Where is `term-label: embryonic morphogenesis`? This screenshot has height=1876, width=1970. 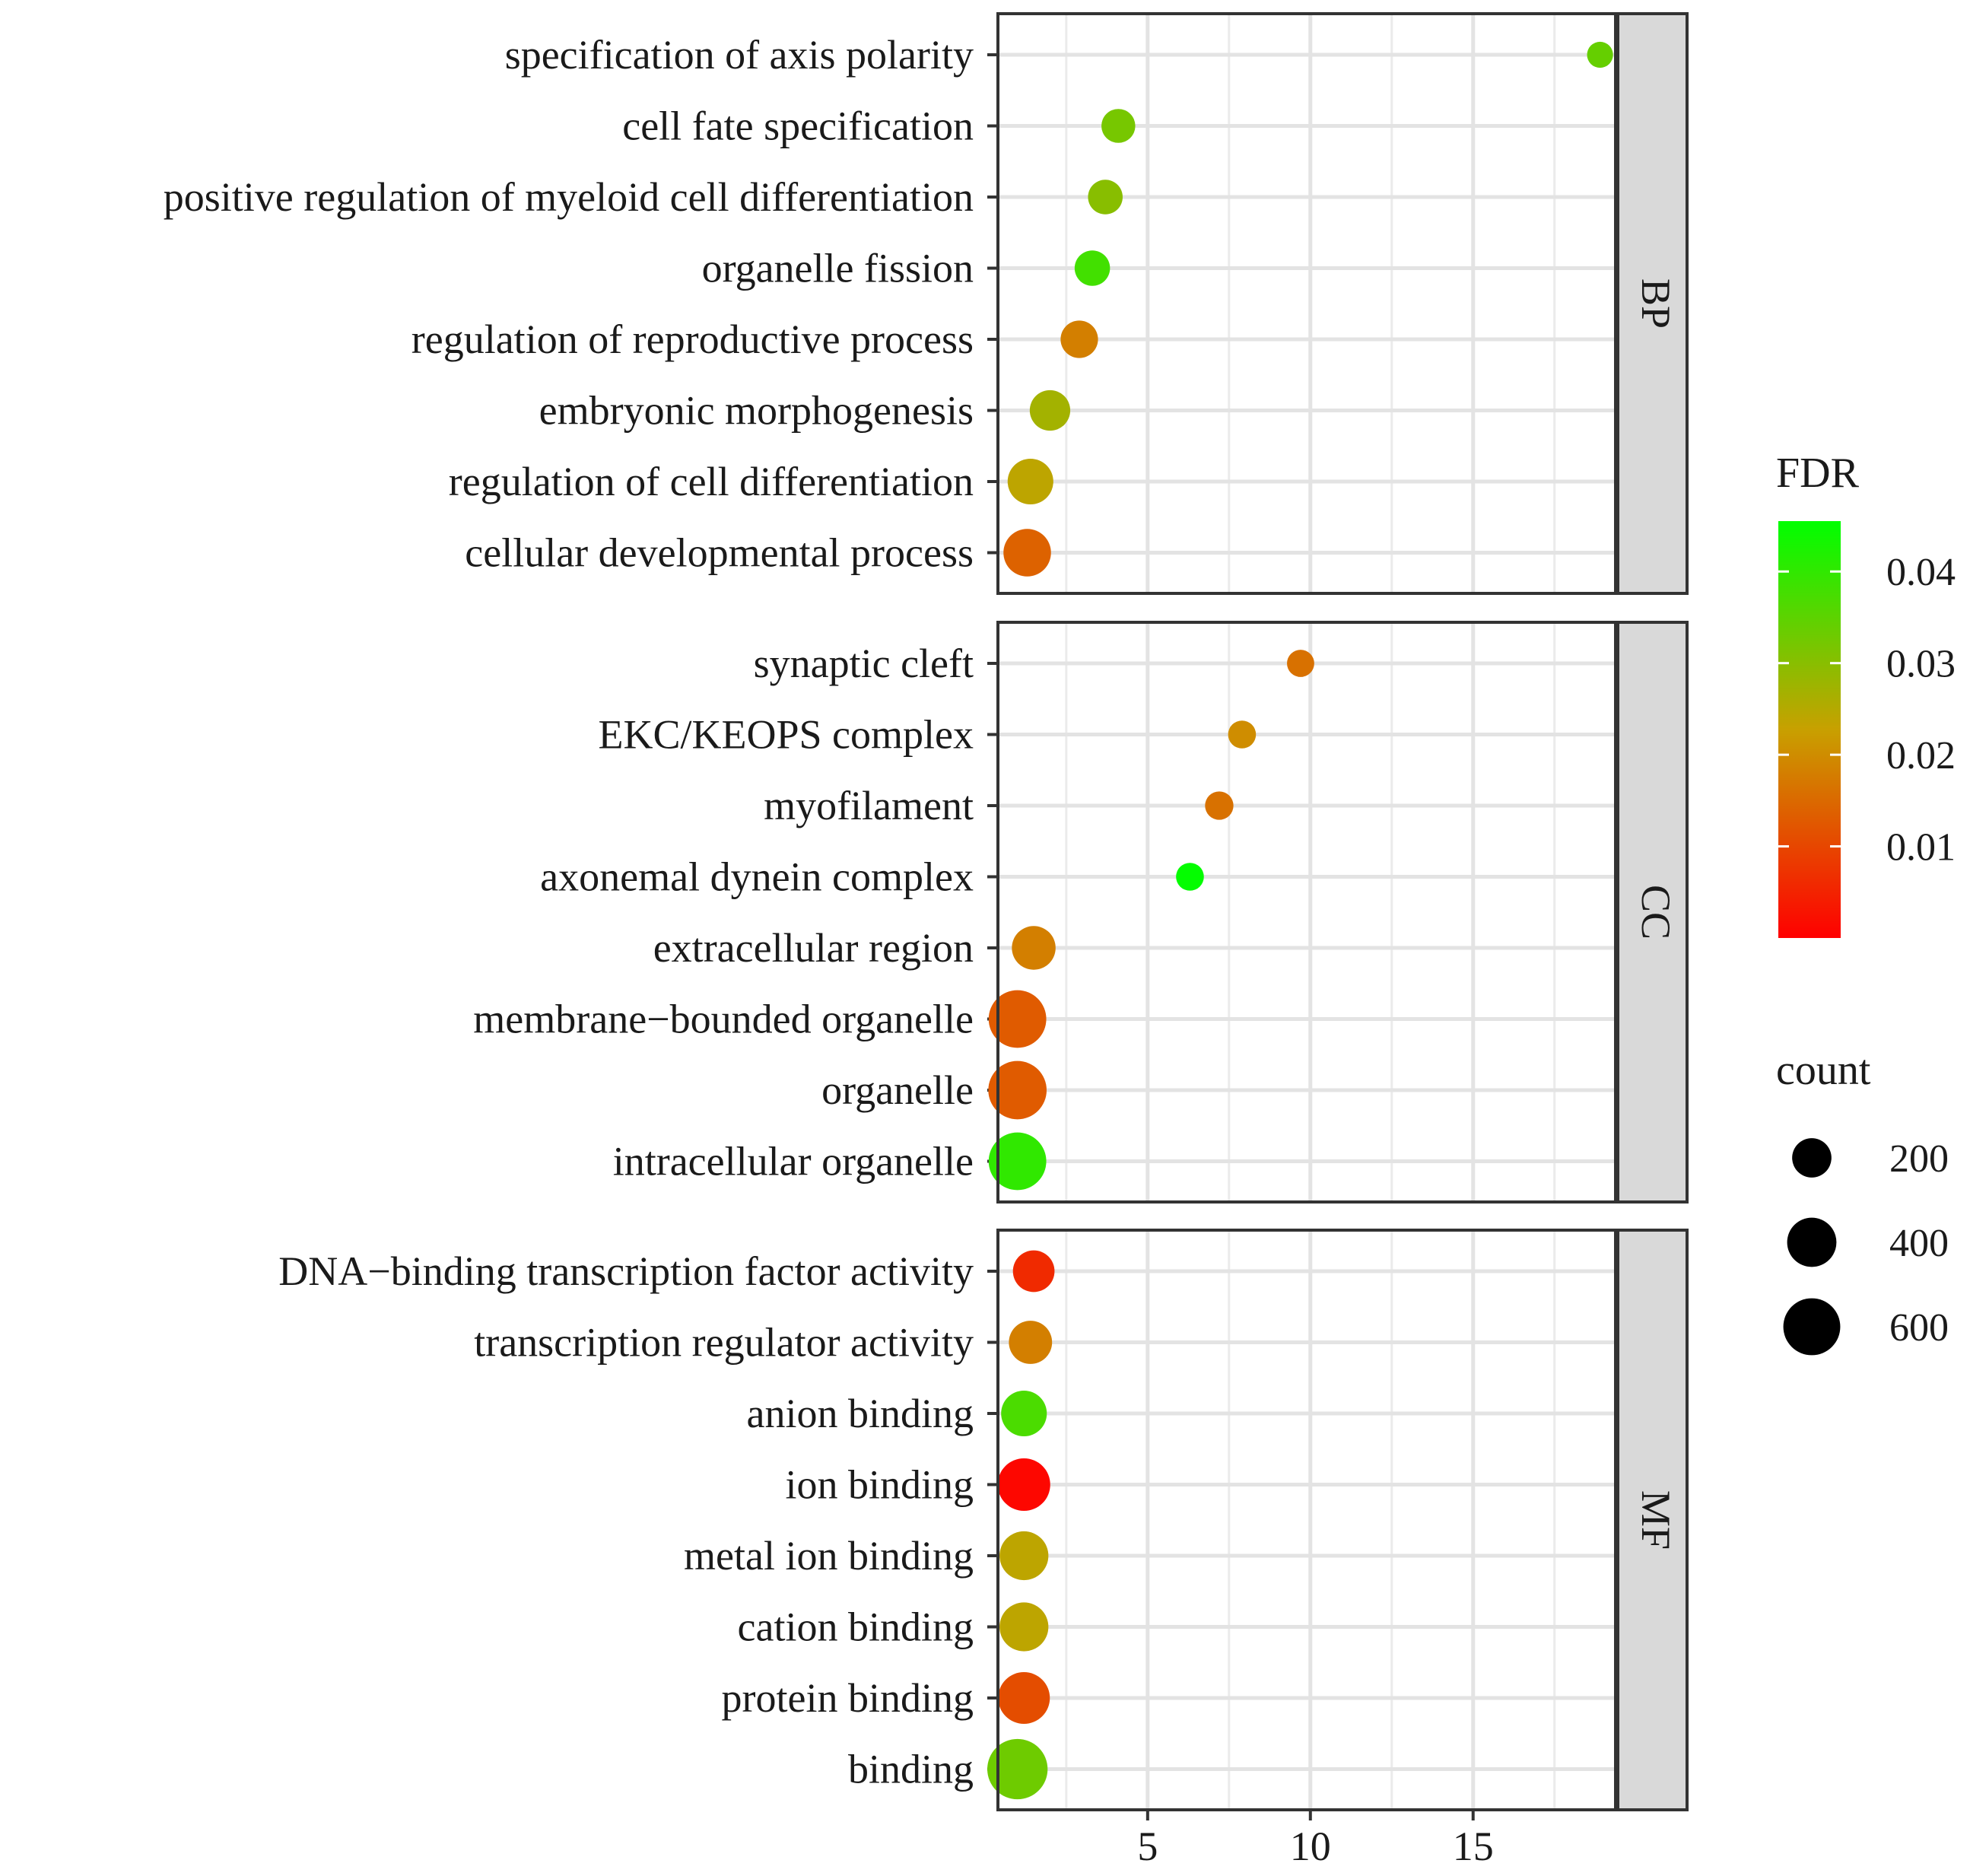
term-label: embryonic morphogenesis is located at coordinates (757, 411).